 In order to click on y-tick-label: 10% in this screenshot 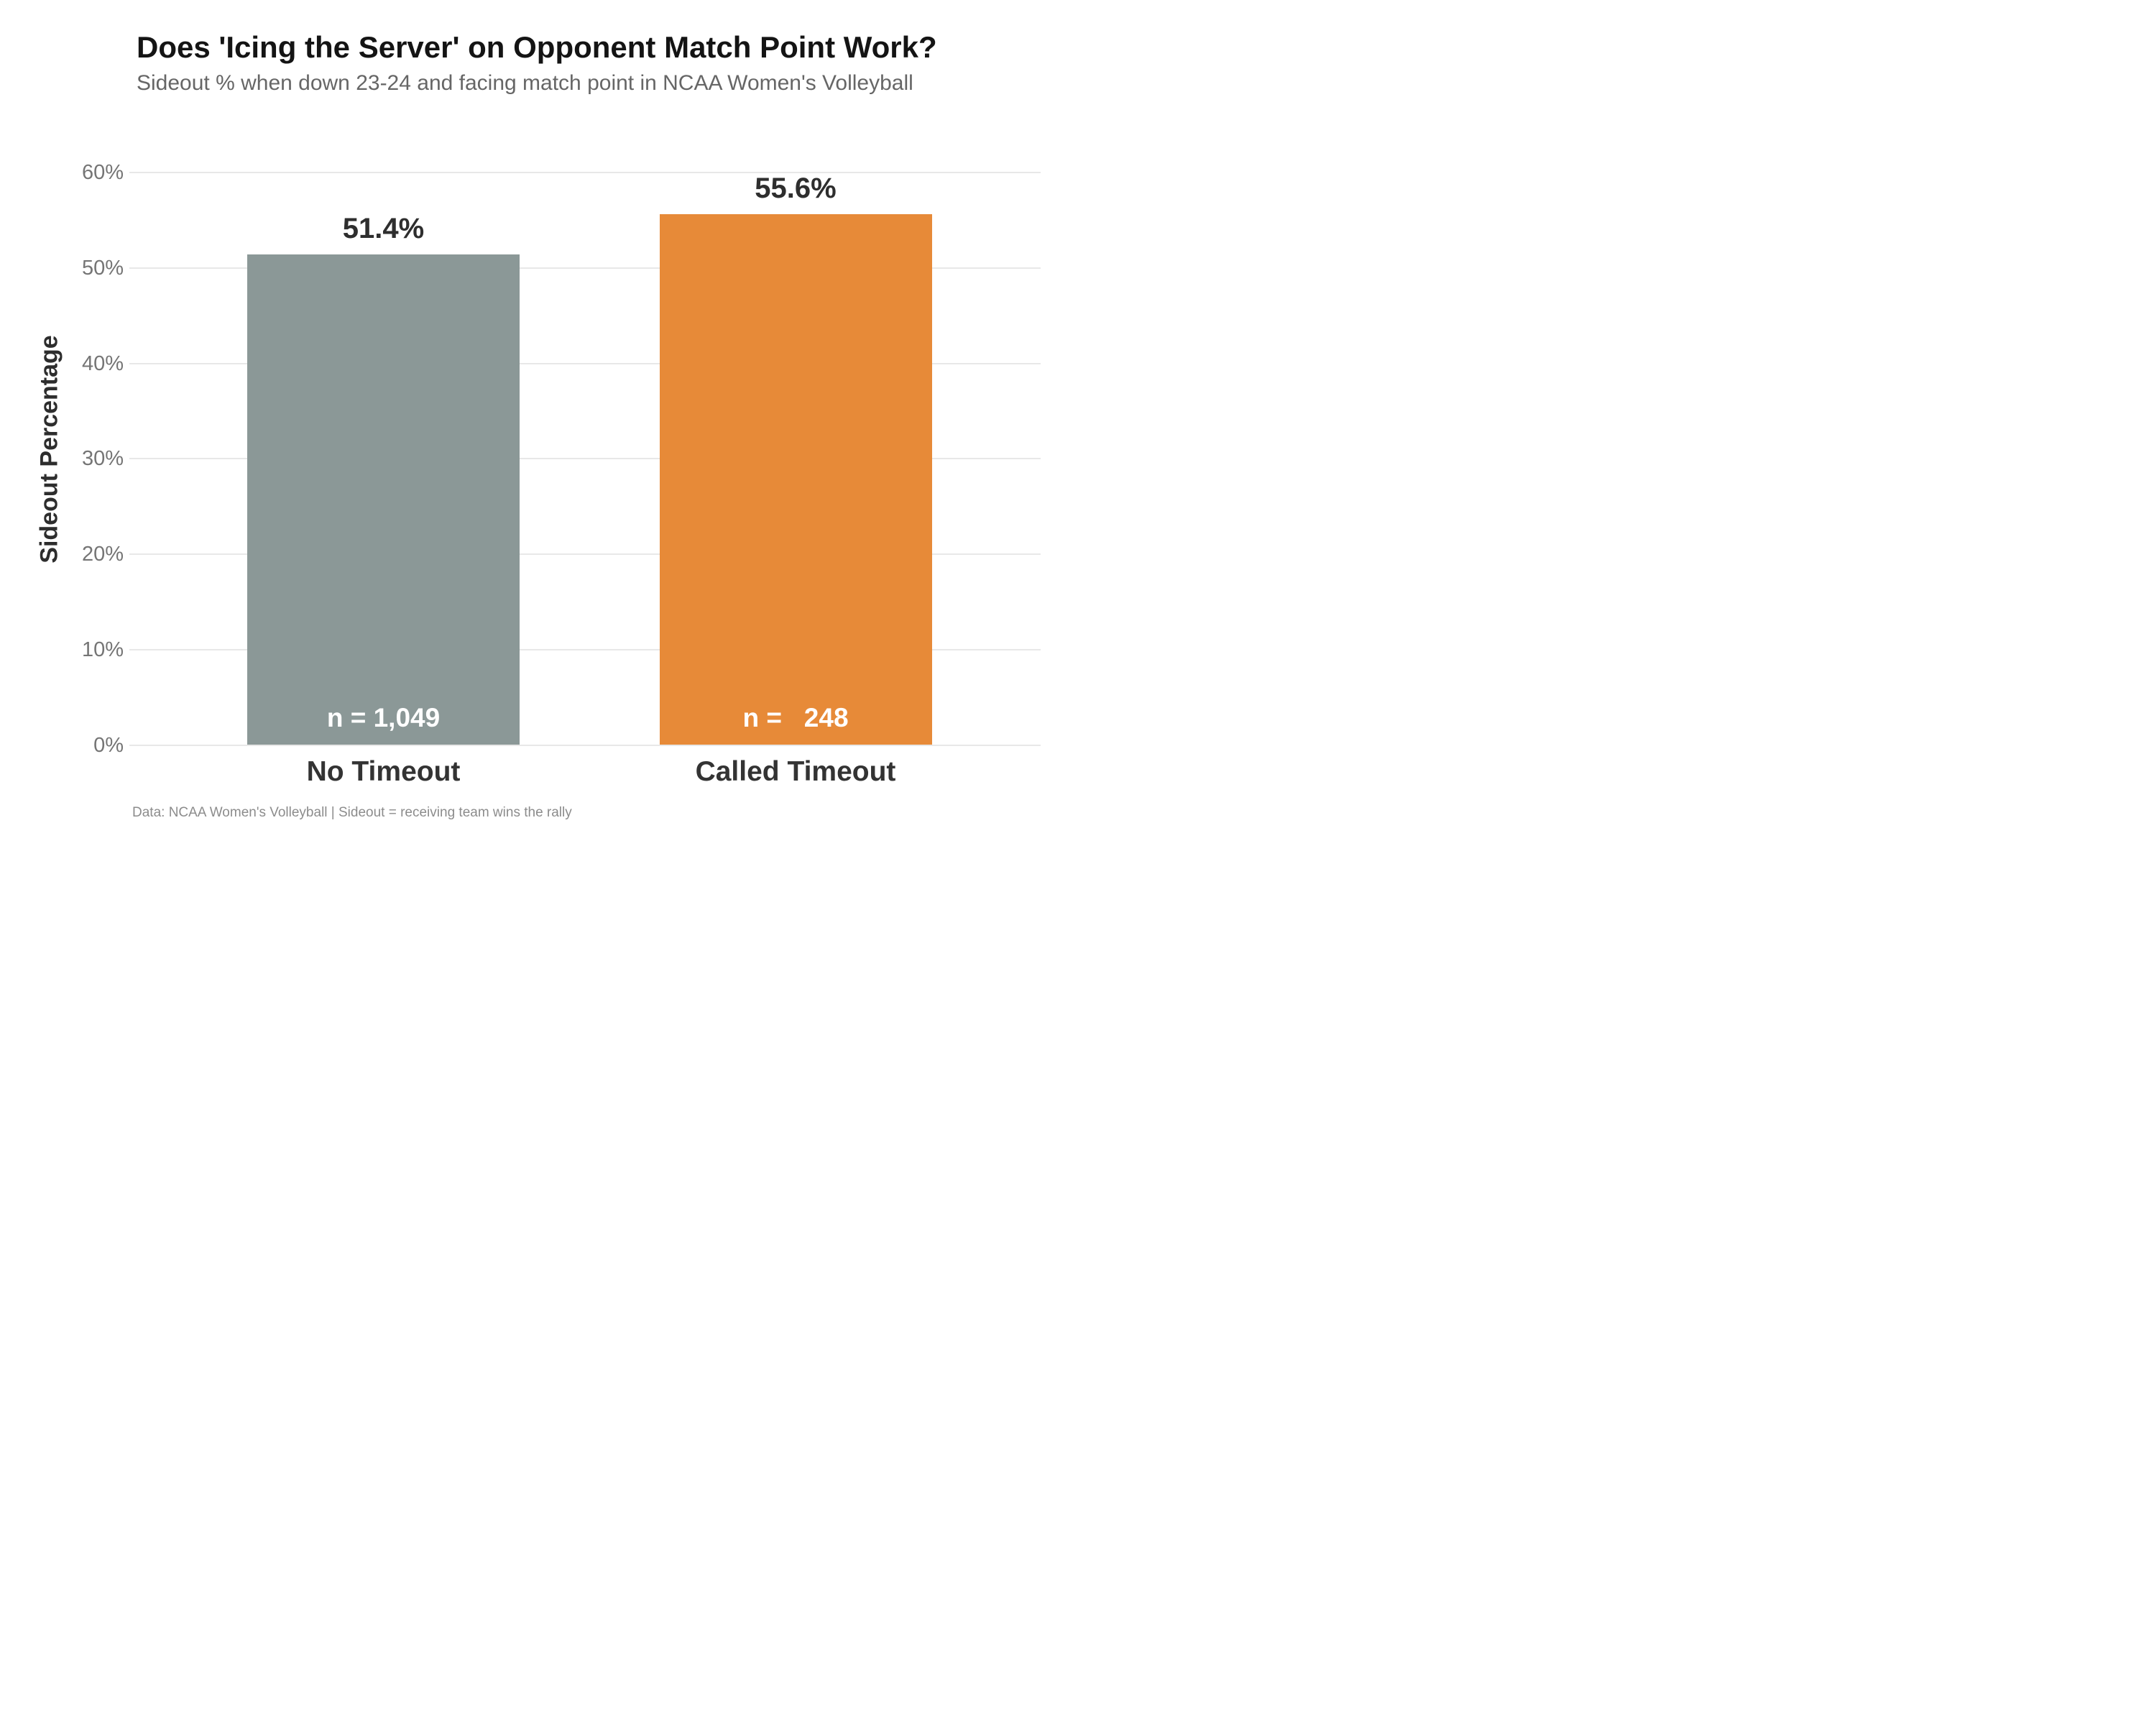, I will do `click(103, 649)`.